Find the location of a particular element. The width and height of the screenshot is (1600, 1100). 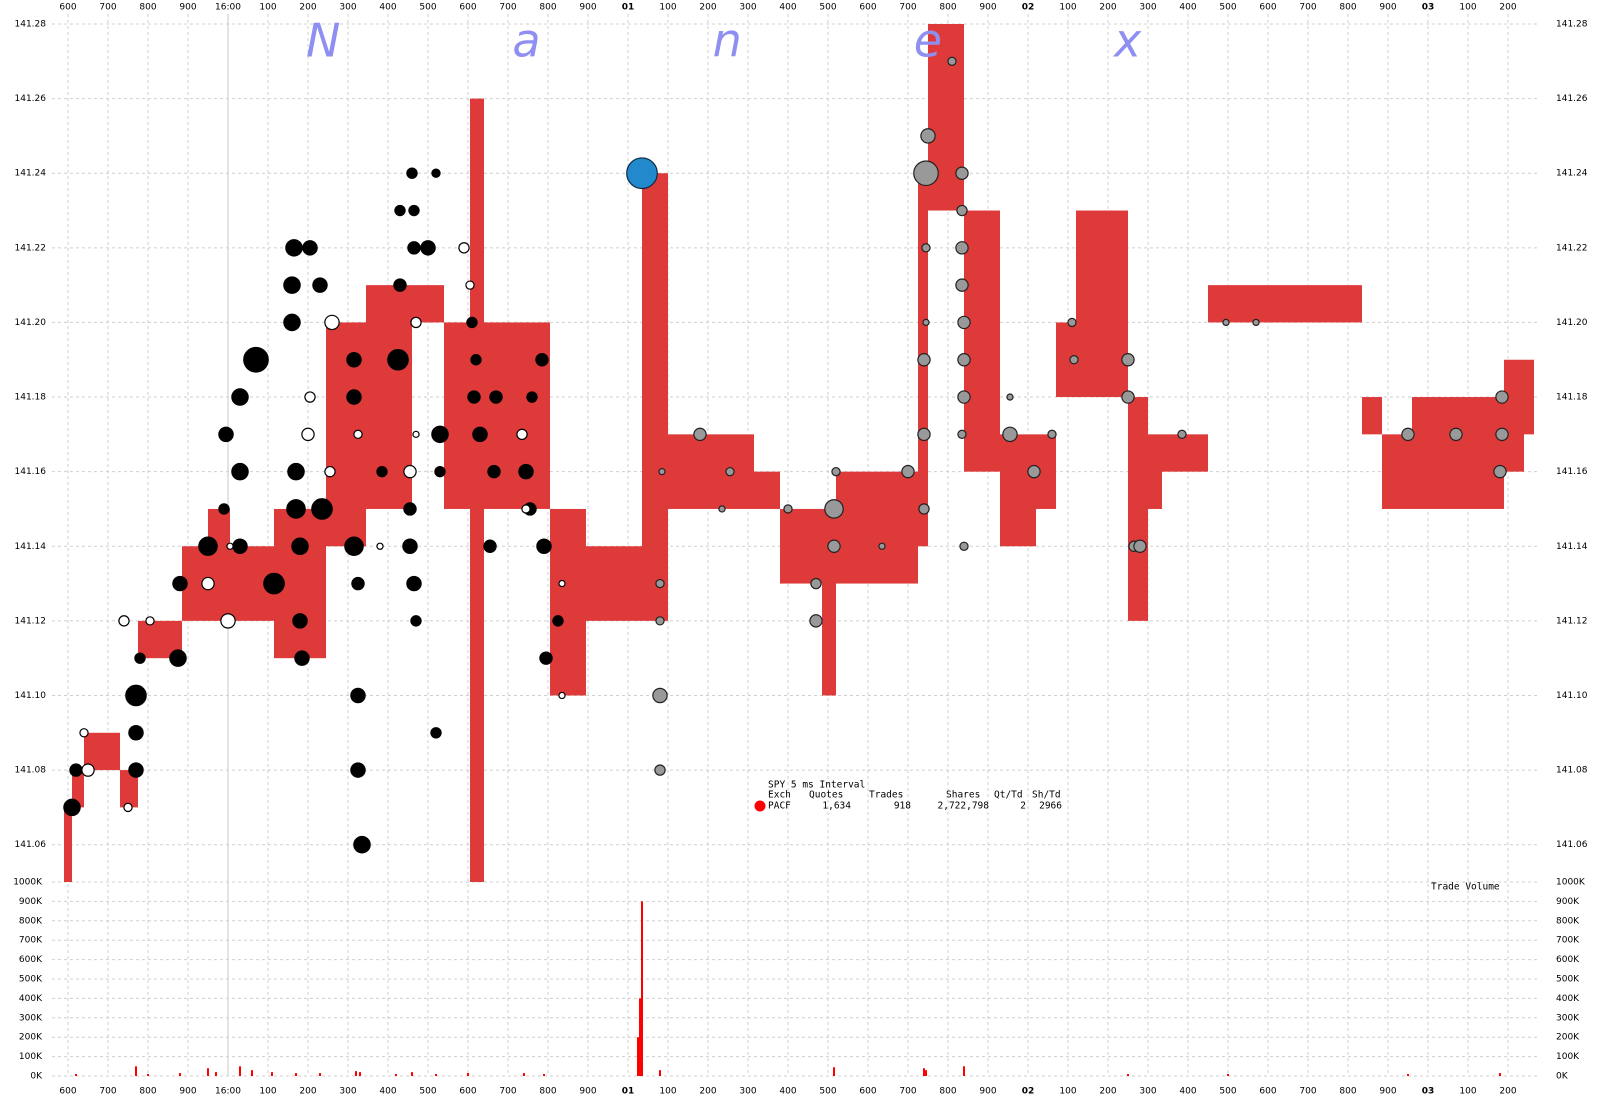

y-tick-label: 141.22 is located at coordinates (1572, 248).